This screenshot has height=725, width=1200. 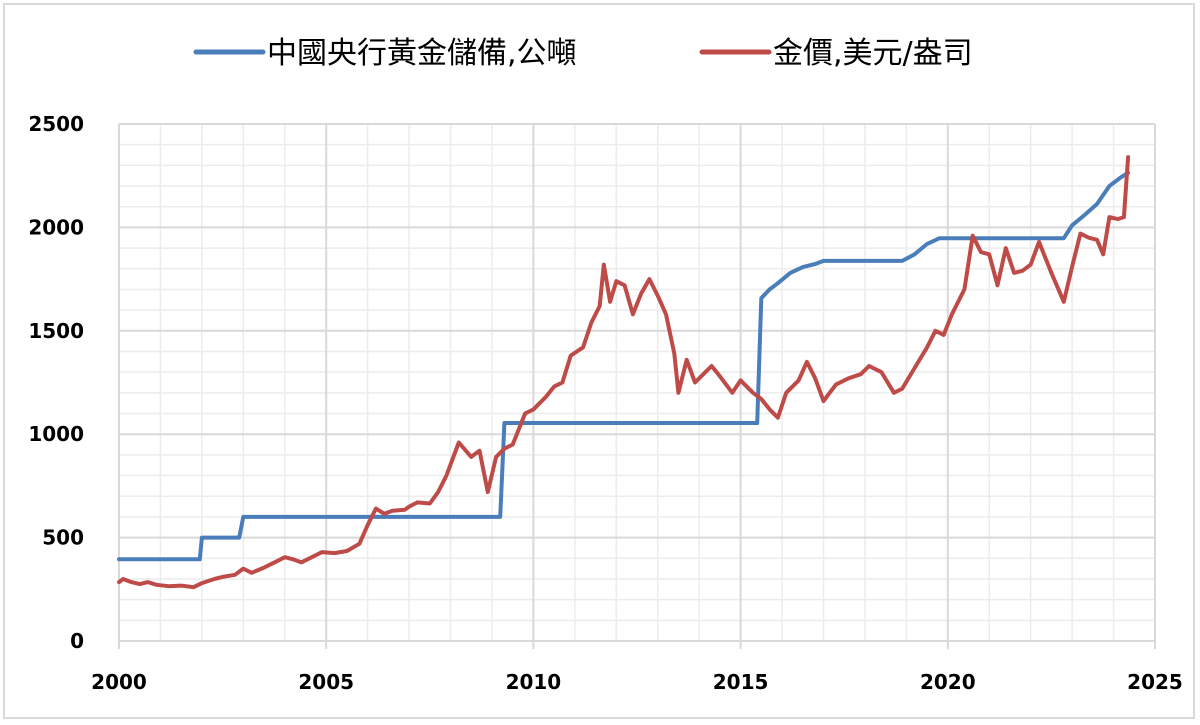 I want to click on legend-label-reserves: 中國央行黃金儲備,公噸, so click(x=422, y=53).